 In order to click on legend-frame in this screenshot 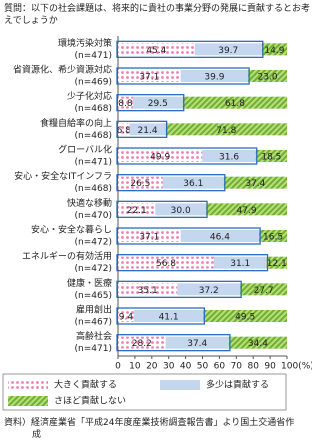, I will do `click(144, 392)`.